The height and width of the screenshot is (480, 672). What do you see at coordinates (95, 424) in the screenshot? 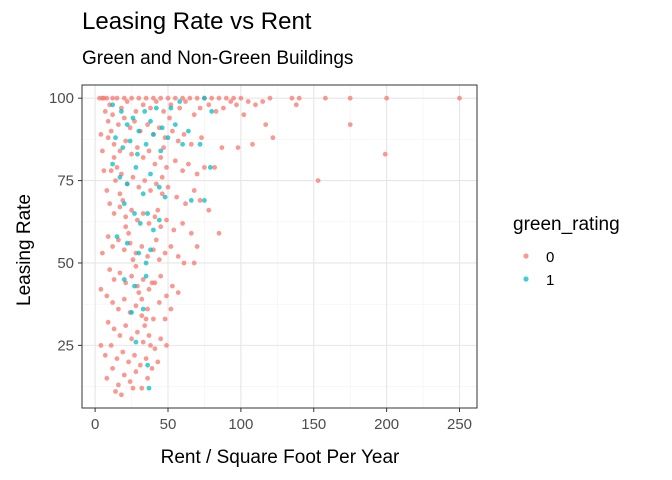
I see `x-tick-label: 0` at bounding box center [95, 424].